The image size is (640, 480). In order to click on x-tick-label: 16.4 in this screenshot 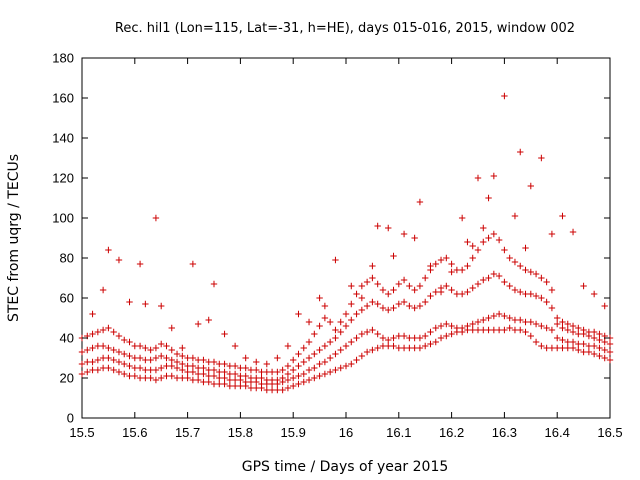, I will do `click(557, 432)`.